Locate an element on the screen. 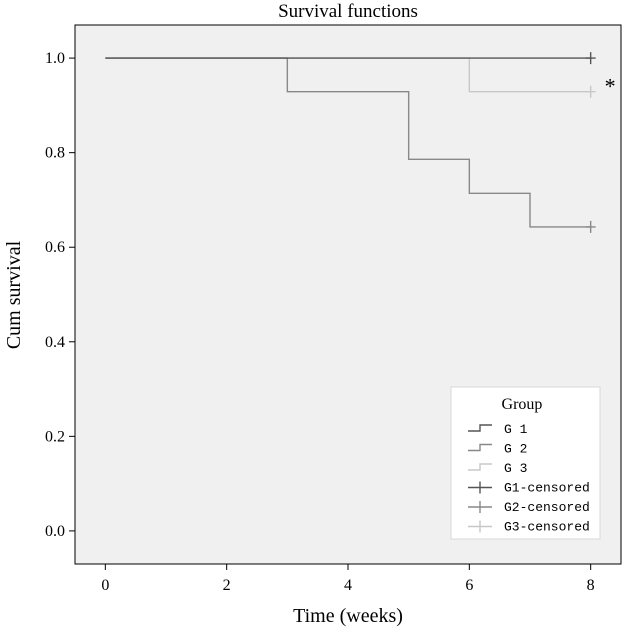 The height and width of the screenshot is (635, 622). y-tick-label: 1.0 is located at coordinates (55, 58).